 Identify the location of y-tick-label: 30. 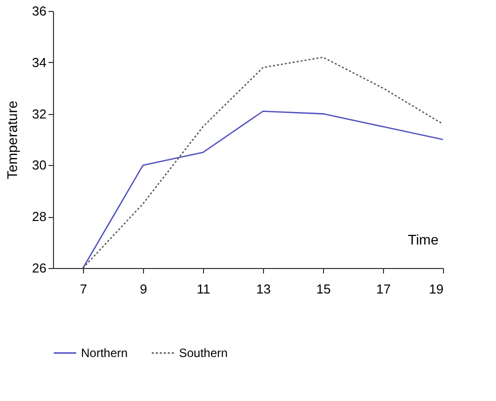
(39, 165).